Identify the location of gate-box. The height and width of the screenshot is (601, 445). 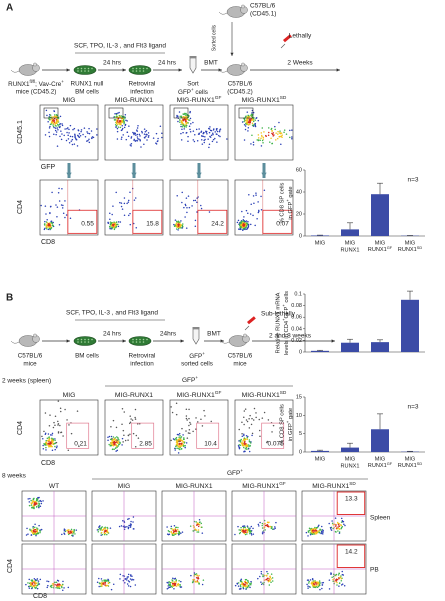
(51, 113).